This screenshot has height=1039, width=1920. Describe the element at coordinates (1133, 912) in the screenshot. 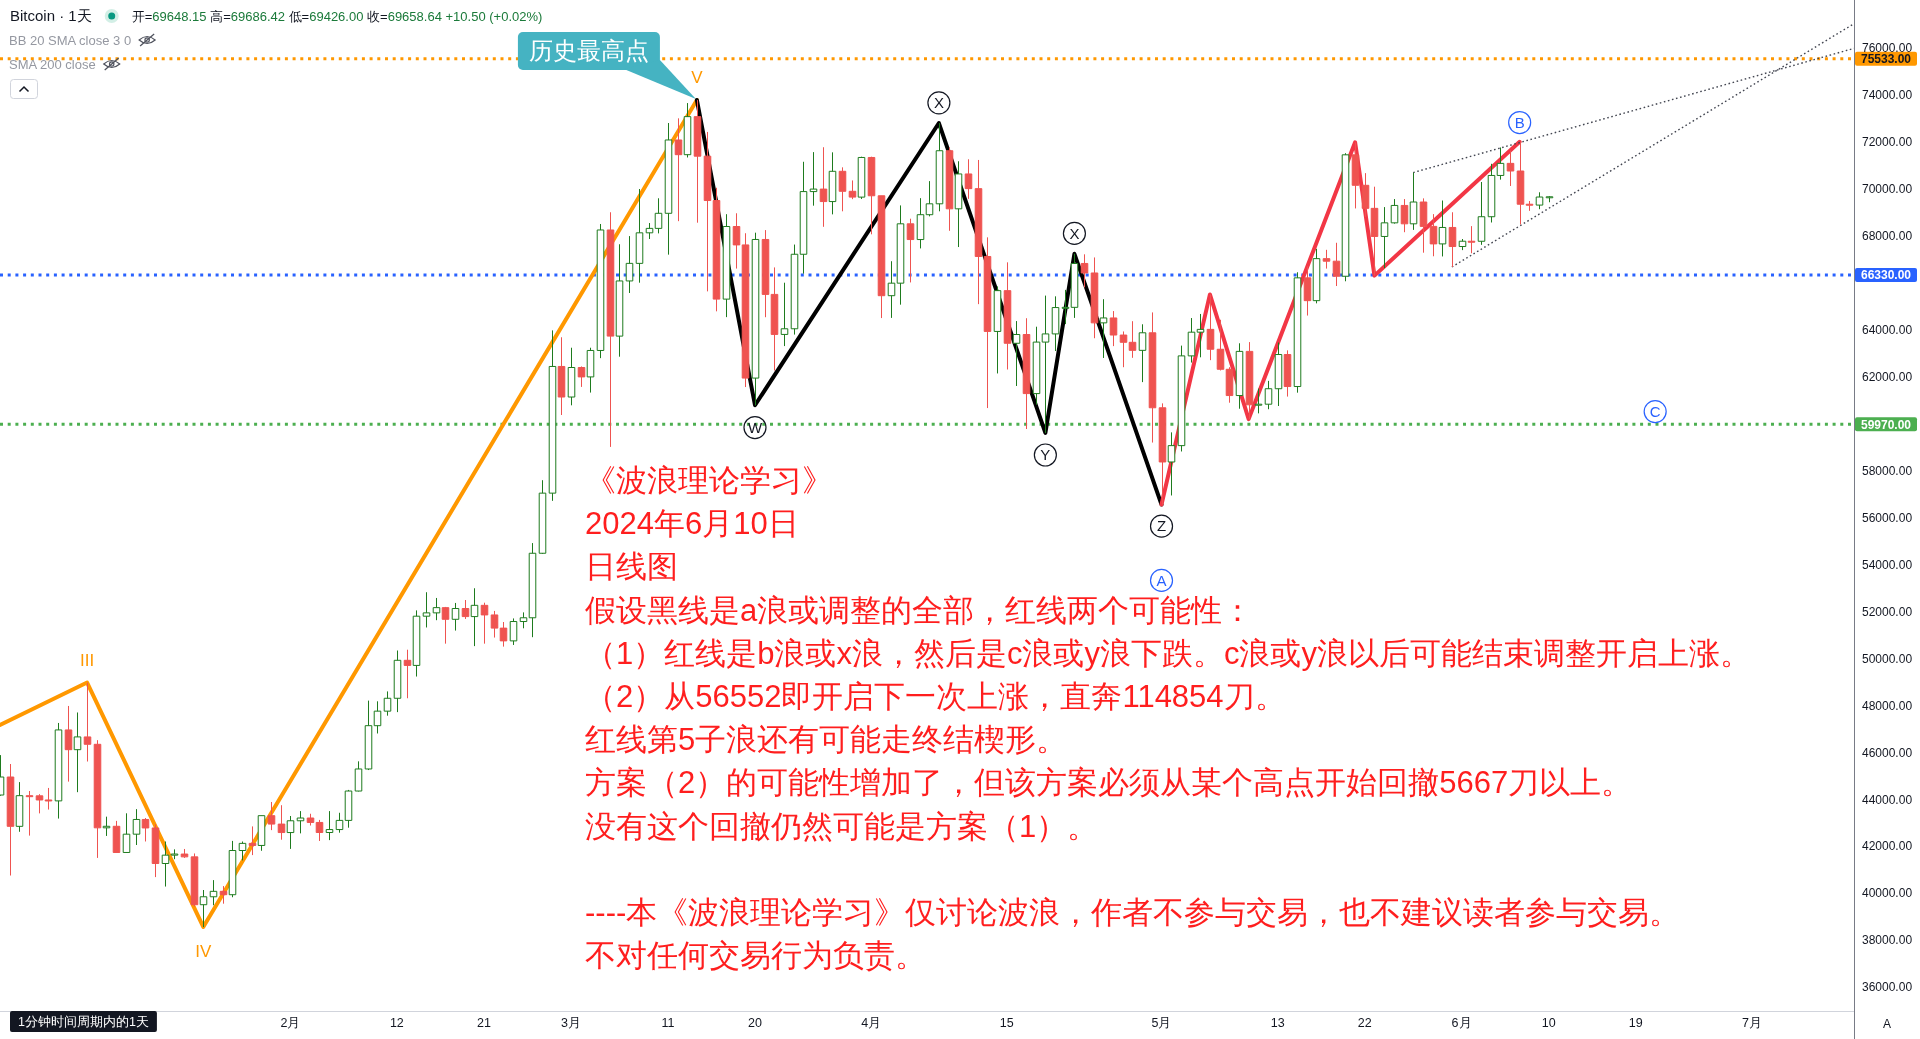

I see `annotation: ----本《波浪理论学习》仅讨论波浪，作者不参与交易，也不建议读者参与交易。` at that location.